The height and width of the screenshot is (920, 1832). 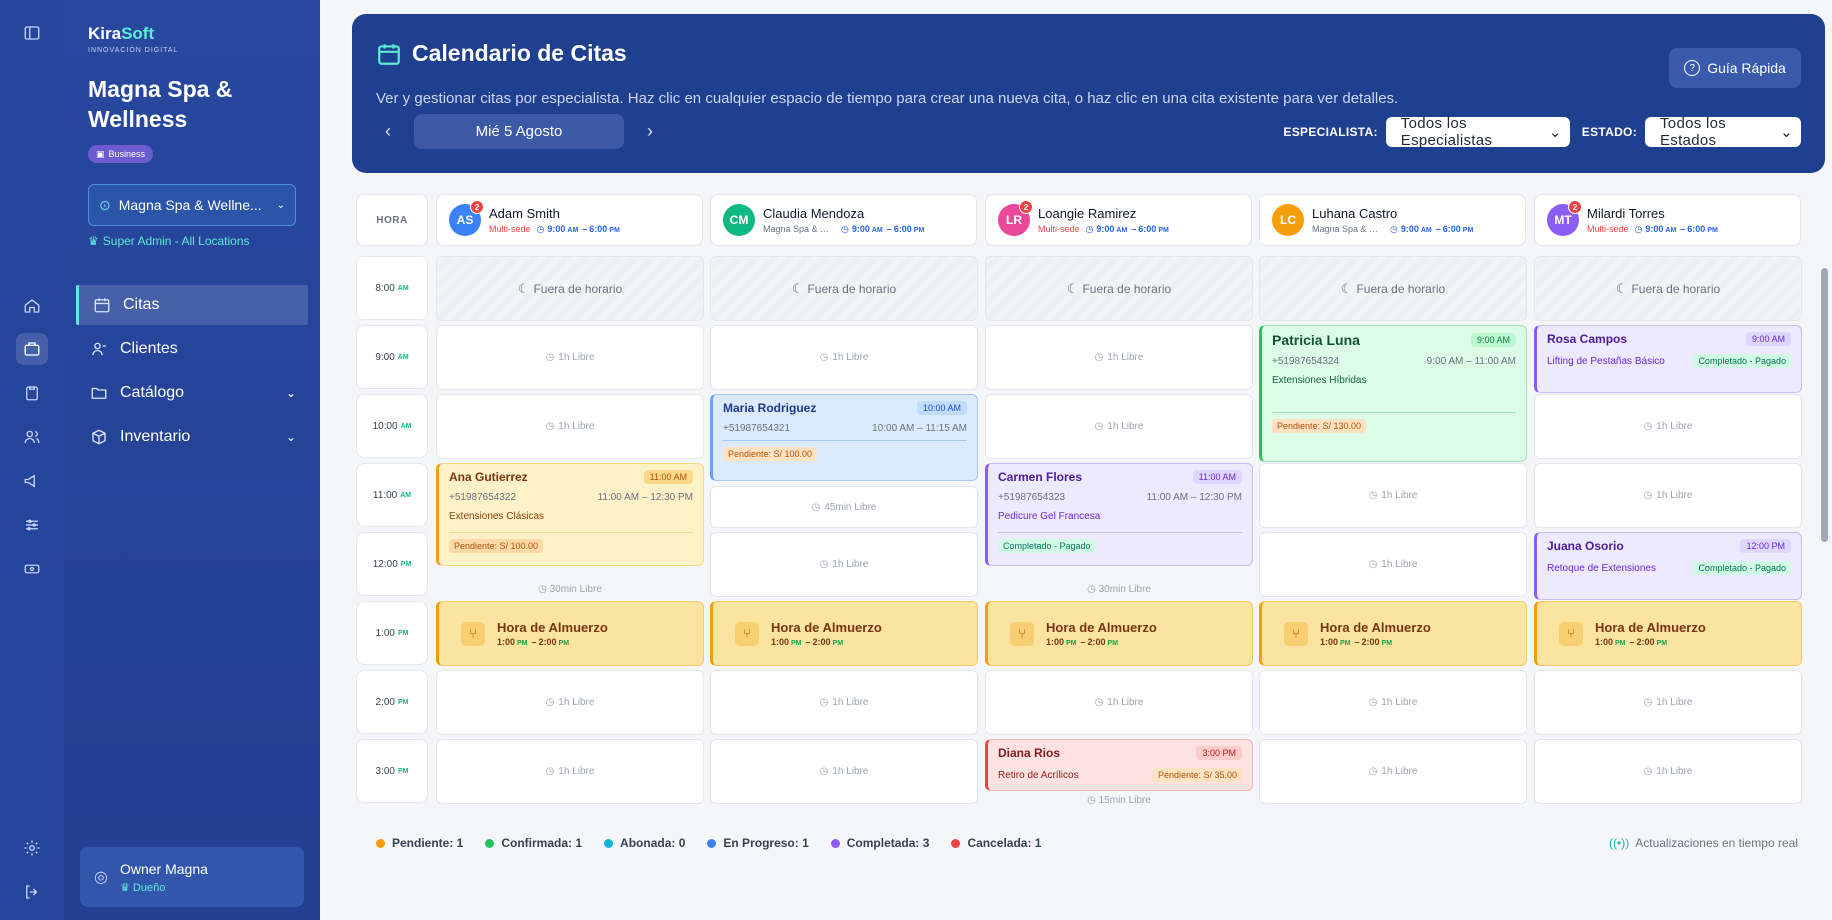 I want to click on client-phone: +51987654321, so click(x=757, y=428).